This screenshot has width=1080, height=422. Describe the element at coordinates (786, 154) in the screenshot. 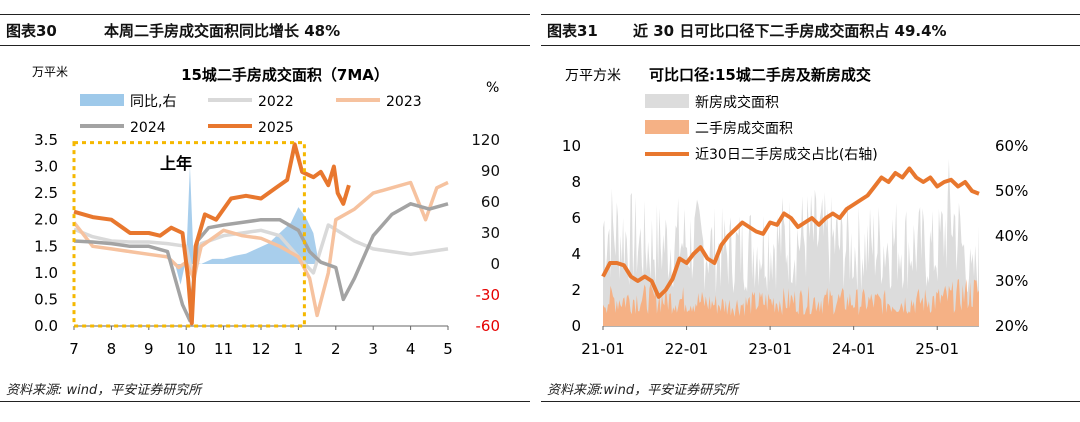

I see `right-legend-label: 近30日二手房成交占比(右轴)` at that location.